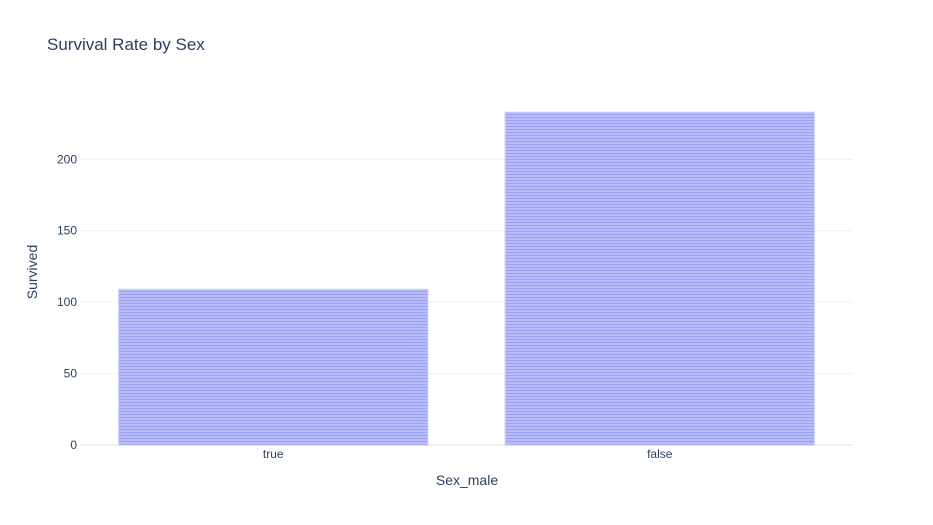 This screenshot has height=525, width=933. What do you see at coordinates (32, 272) in the screenshot?
I see `y-axis-title: Survived` at bounding box center [32, 272].